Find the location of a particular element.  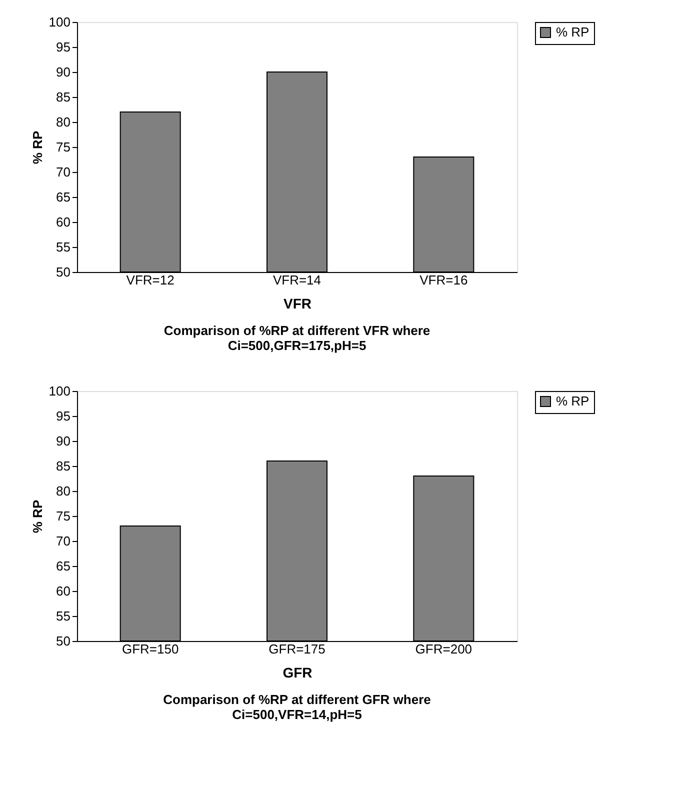

x-tick-label: VFR=16 is located at coordinates (444, 280).